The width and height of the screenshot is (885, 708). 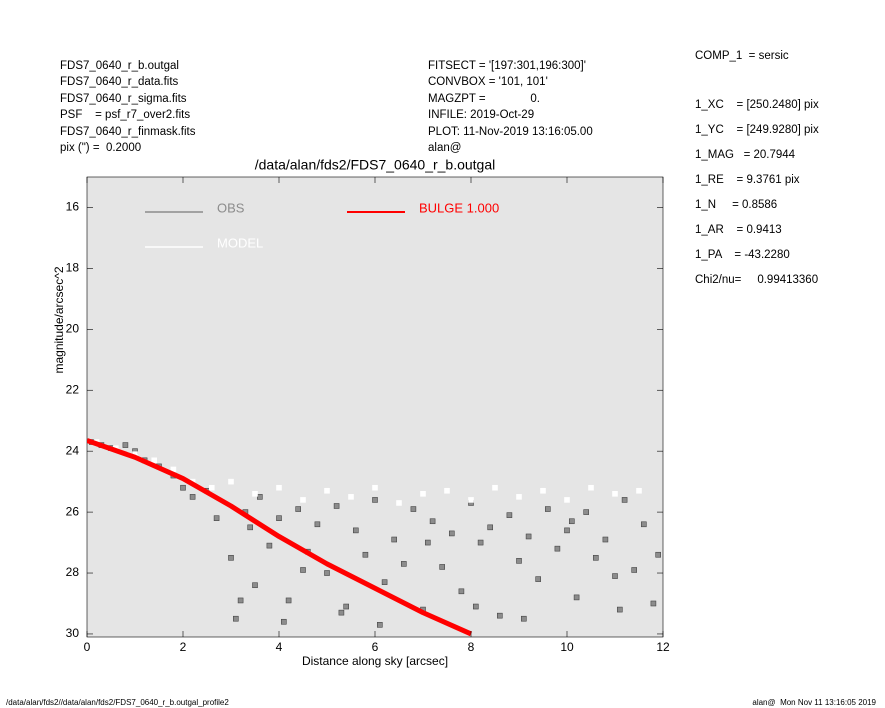 I want to click on y-tick-label: 30, so click(x=73, y=633).